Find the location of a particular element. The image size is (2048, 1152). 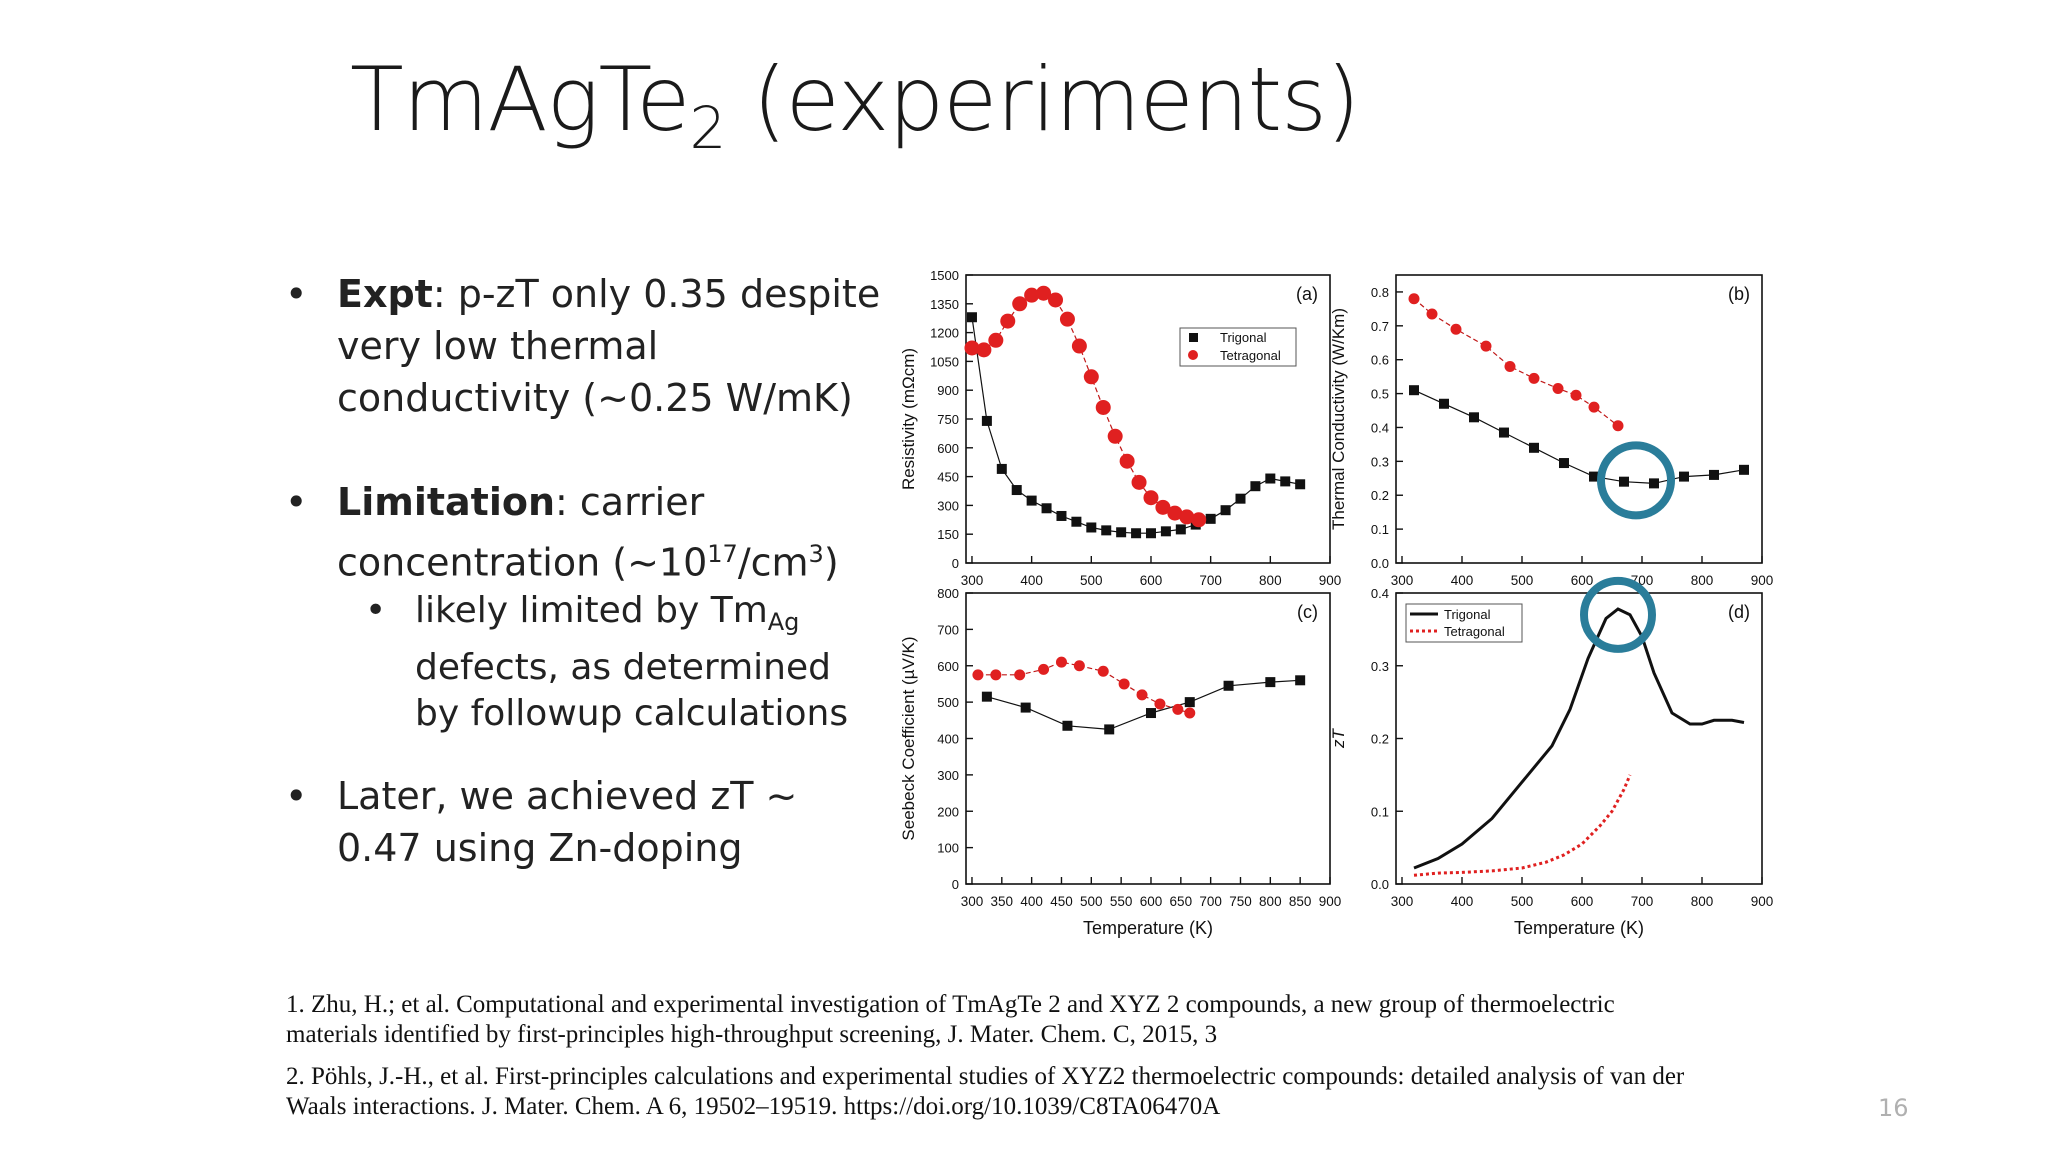

highlight-circle-zt is located at coordinates (1618, 614).